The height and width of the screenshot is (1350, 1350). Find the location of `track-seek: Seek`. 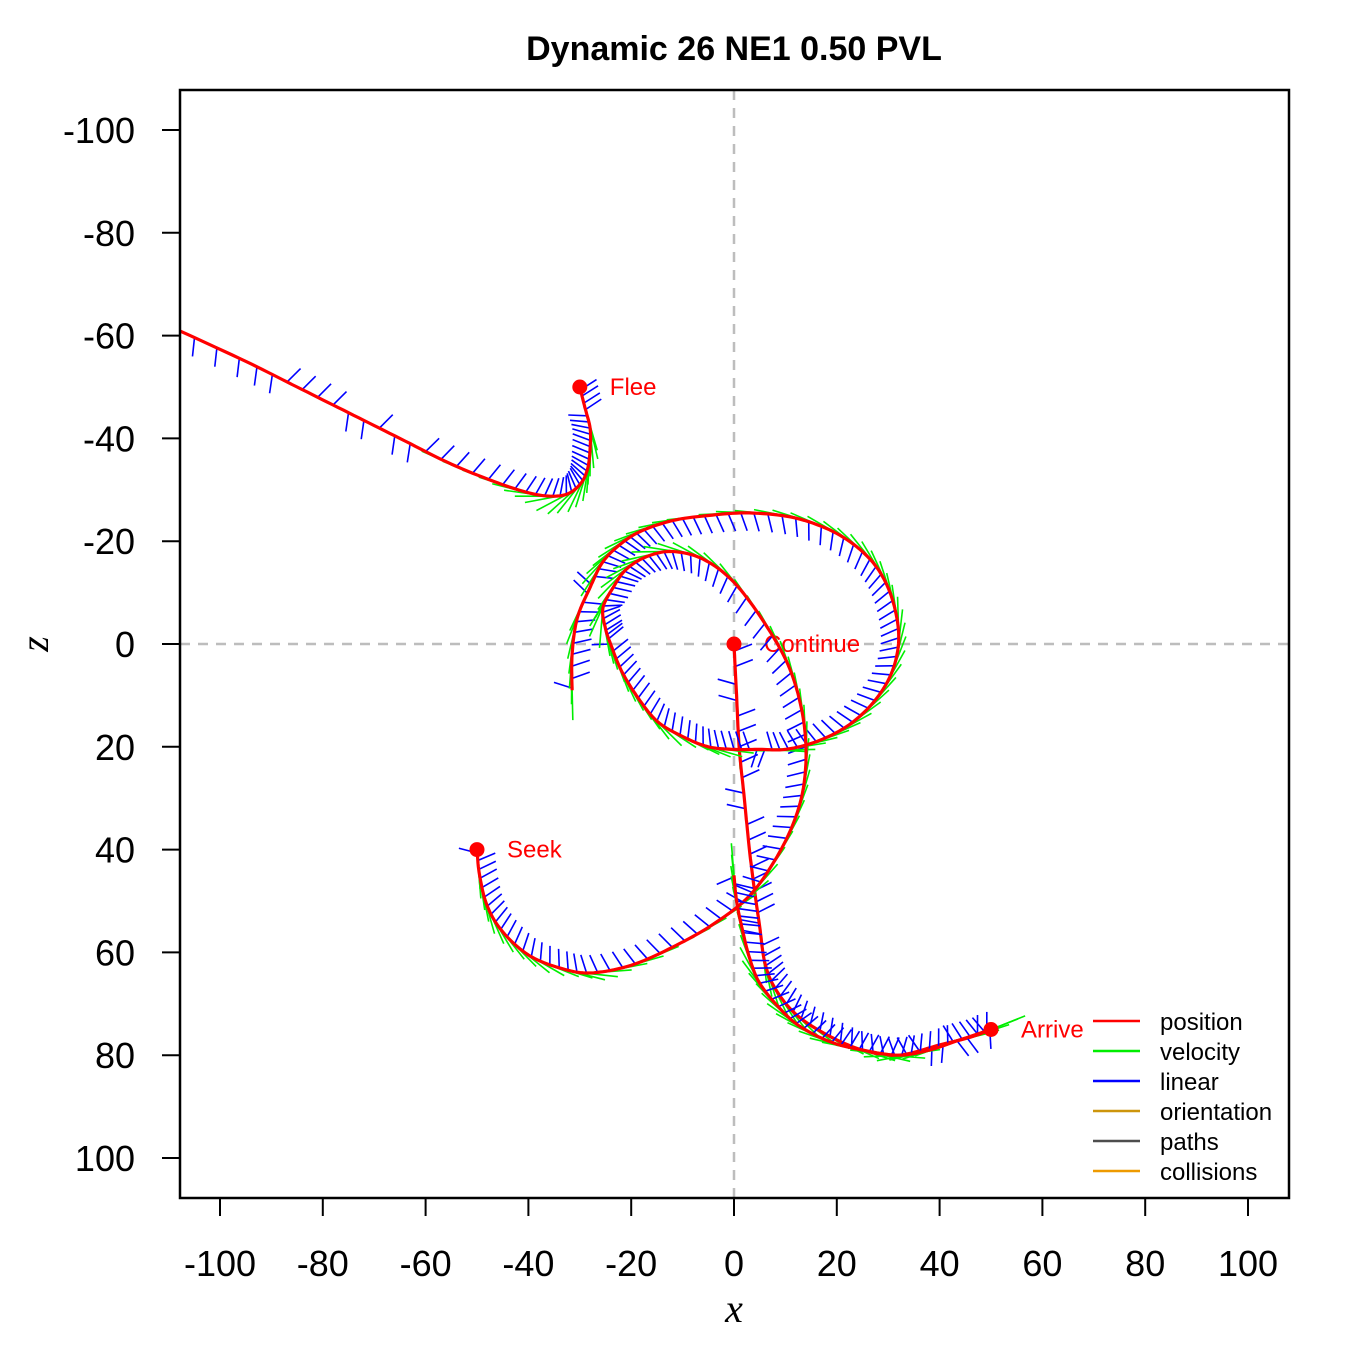

track-seek: Seek is located at coordinates (682, 744).